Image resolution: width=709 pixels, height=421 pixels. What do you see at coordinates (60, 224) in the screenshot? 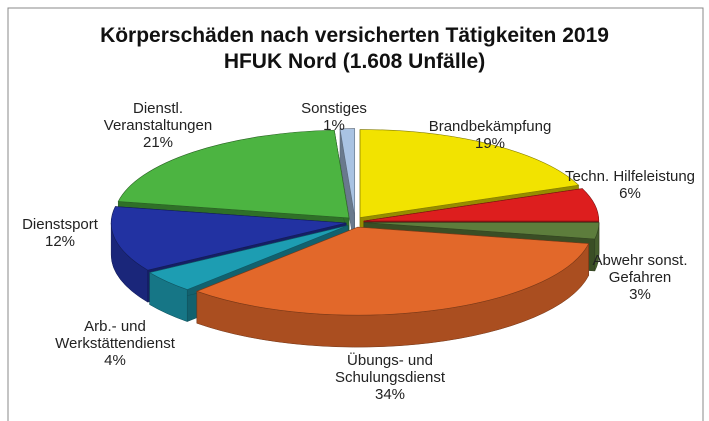
I see `category-label: Dienstsport` at bounding box center [60, 224].